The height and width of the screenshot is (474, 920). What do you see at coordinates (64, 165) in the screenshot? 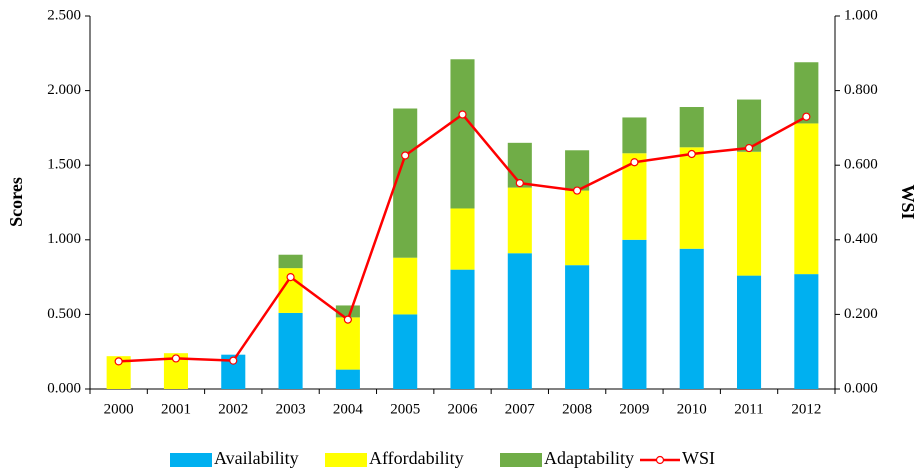
I see `y-tick-label: 1.500` at bounding box center [64, 165].